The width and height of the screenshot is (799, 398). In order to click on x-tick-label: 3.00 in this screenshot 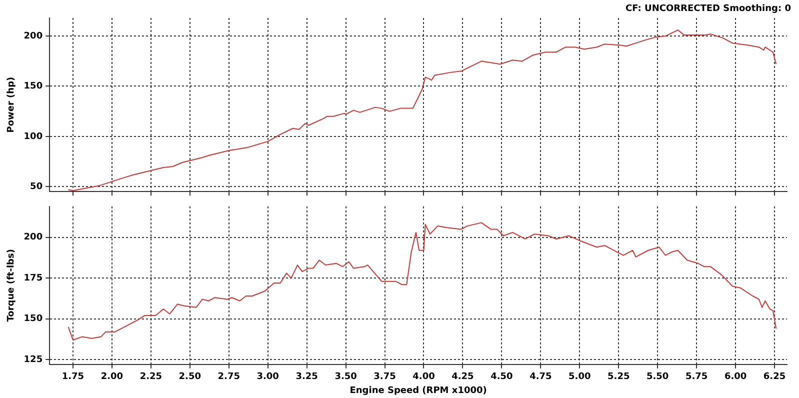, I will do `click(267, 377)`.